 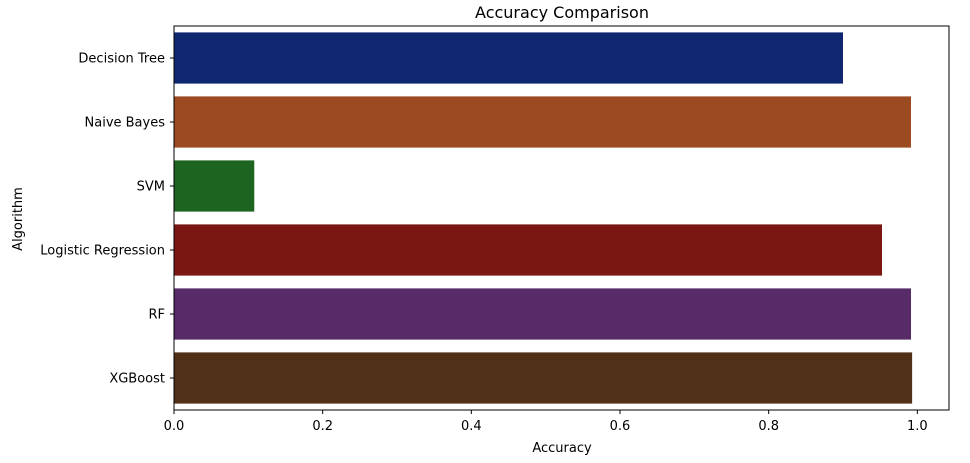 What do you see at coordinates (528, 250) in the screenshot?
I see `bar-logistic-regression` at bounding box center [528, 250].